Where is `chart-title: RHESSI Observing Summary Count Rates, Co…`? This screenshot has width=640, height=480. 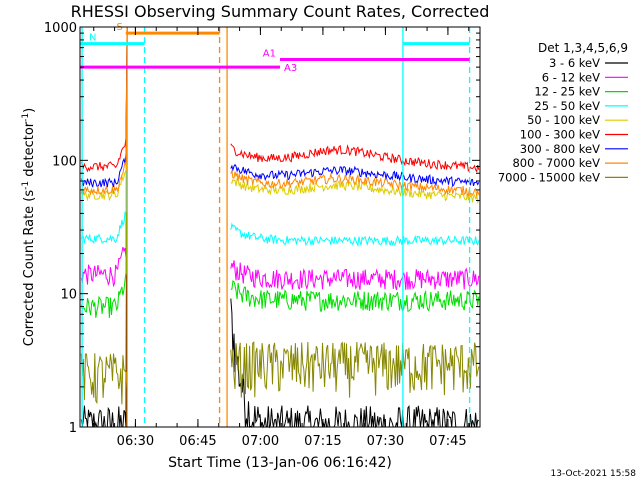 chart-title: RHESSI Observing Summary Count Rates, Co… is located at coordinates (280, 11).